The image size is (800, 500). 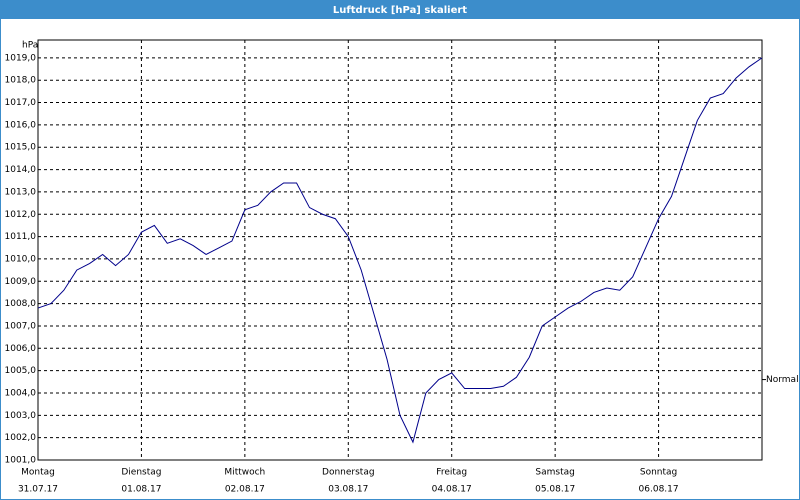 What do you see at coordinates (21, 416) in the screenshot?
I see `y-tick-label: 1003,0` at bounding box center [21, 416].